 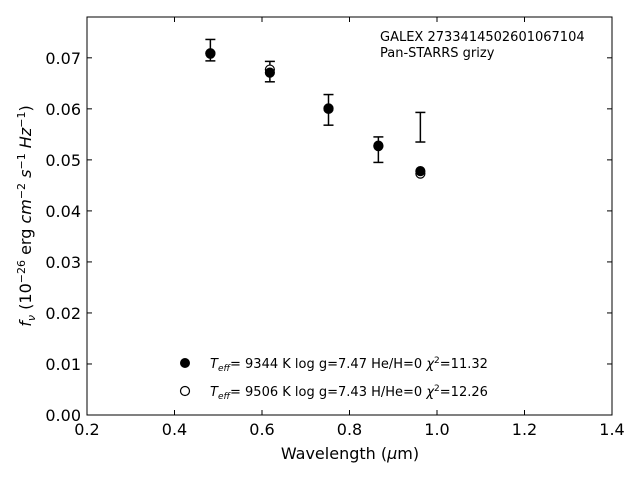 What do you see at coordinates (63, 262) in the screenshot?
I see `y-tick-label: 0.03` at bounding box center [63, 262].